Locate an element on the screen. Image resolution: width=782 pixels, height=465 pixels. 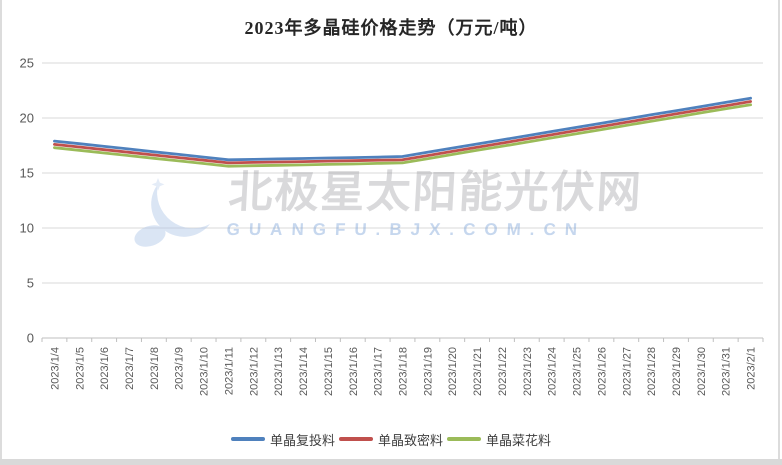
x-axis-tick-label: 2023/1/13 is located at coordinates (279, 371).